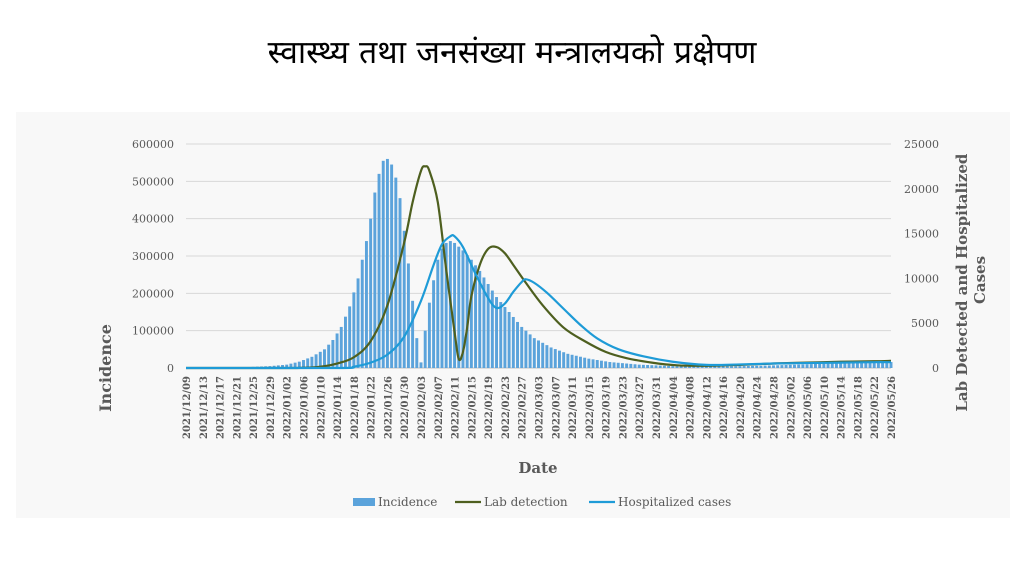 The height and width of the screenshot is (576, 1024). Describe the element at coordinates (925, 323) in the screenshot. I see `right-tick-label: 5000` at that location.